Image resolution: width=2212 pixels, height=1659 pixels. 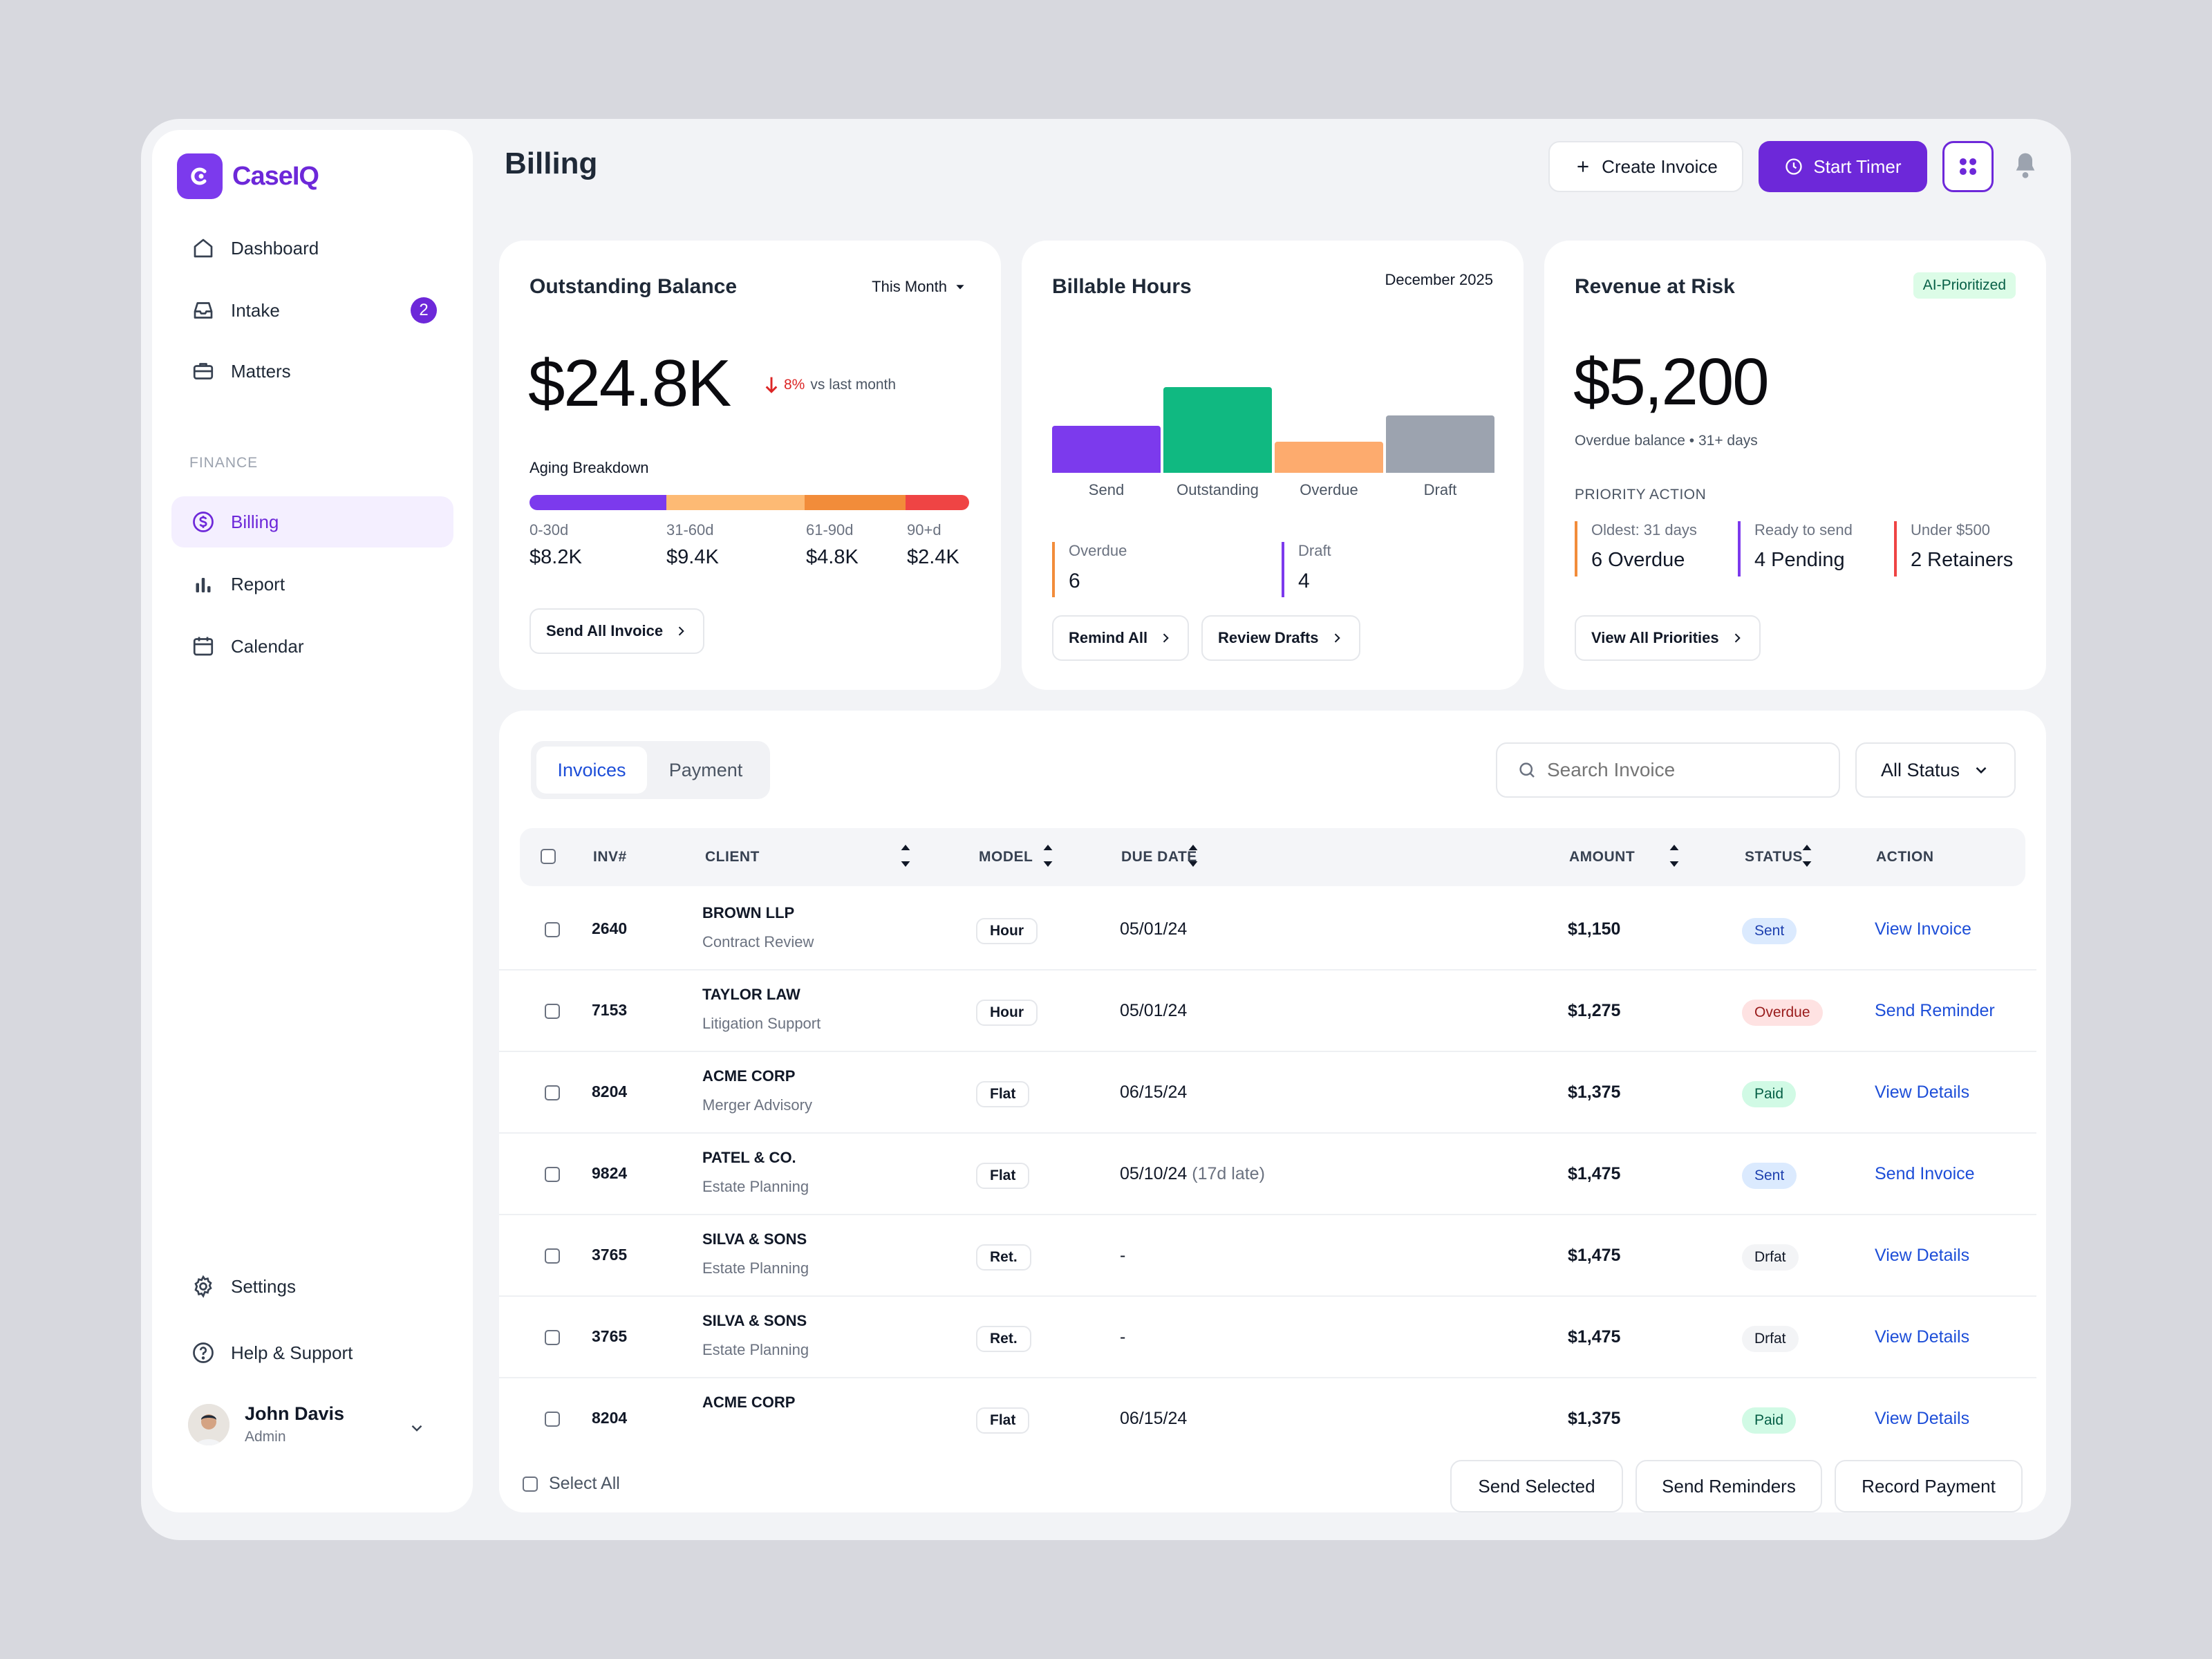 I want to click on chevron-down-icon, so click(x=417, y=1428).